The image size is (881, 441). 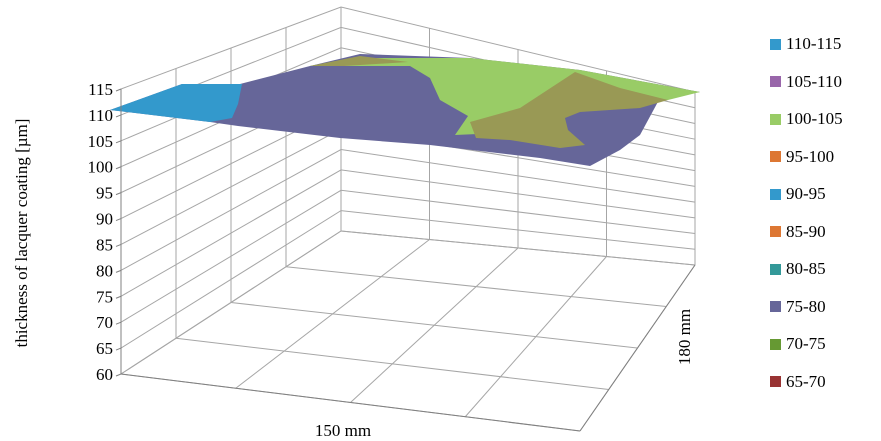 I want to click on legend-item: 65-70, so click(x=798, y=382).